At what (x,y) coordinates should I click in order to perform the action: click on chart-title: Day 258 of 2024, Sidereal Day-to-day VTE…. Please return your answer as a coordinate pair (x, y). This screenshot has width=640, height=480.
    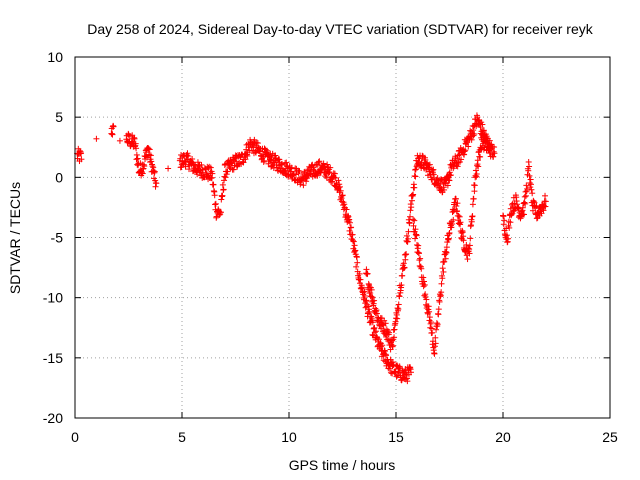
    Looking at the image, I should click on (340, 29).